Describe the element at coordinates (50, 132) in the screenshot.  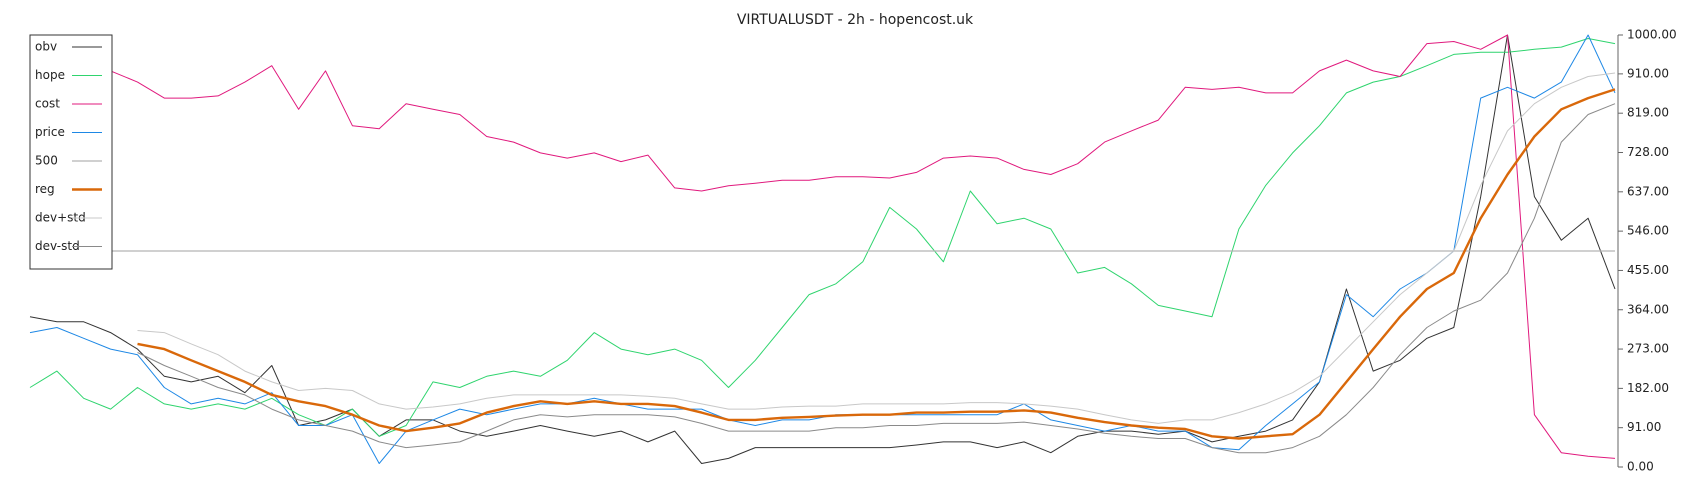
I see `legend-label: price` at that location.